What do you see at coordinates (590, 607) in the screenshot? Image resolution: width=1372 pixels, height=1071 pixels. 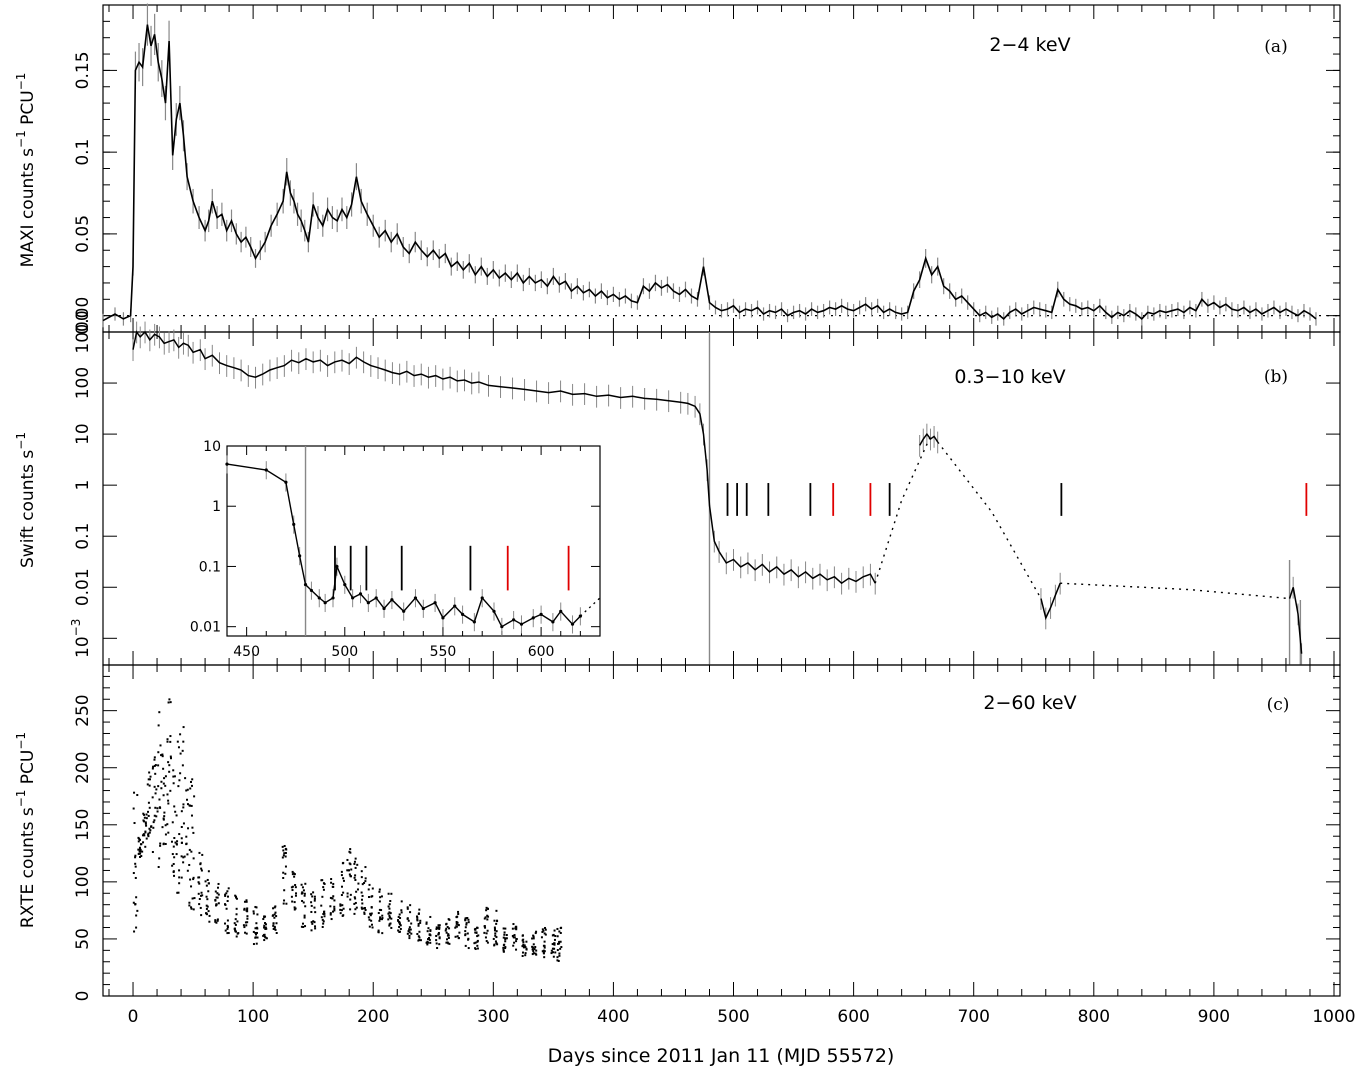 I see `inset-gap-line` at bounding box center [590, 607].